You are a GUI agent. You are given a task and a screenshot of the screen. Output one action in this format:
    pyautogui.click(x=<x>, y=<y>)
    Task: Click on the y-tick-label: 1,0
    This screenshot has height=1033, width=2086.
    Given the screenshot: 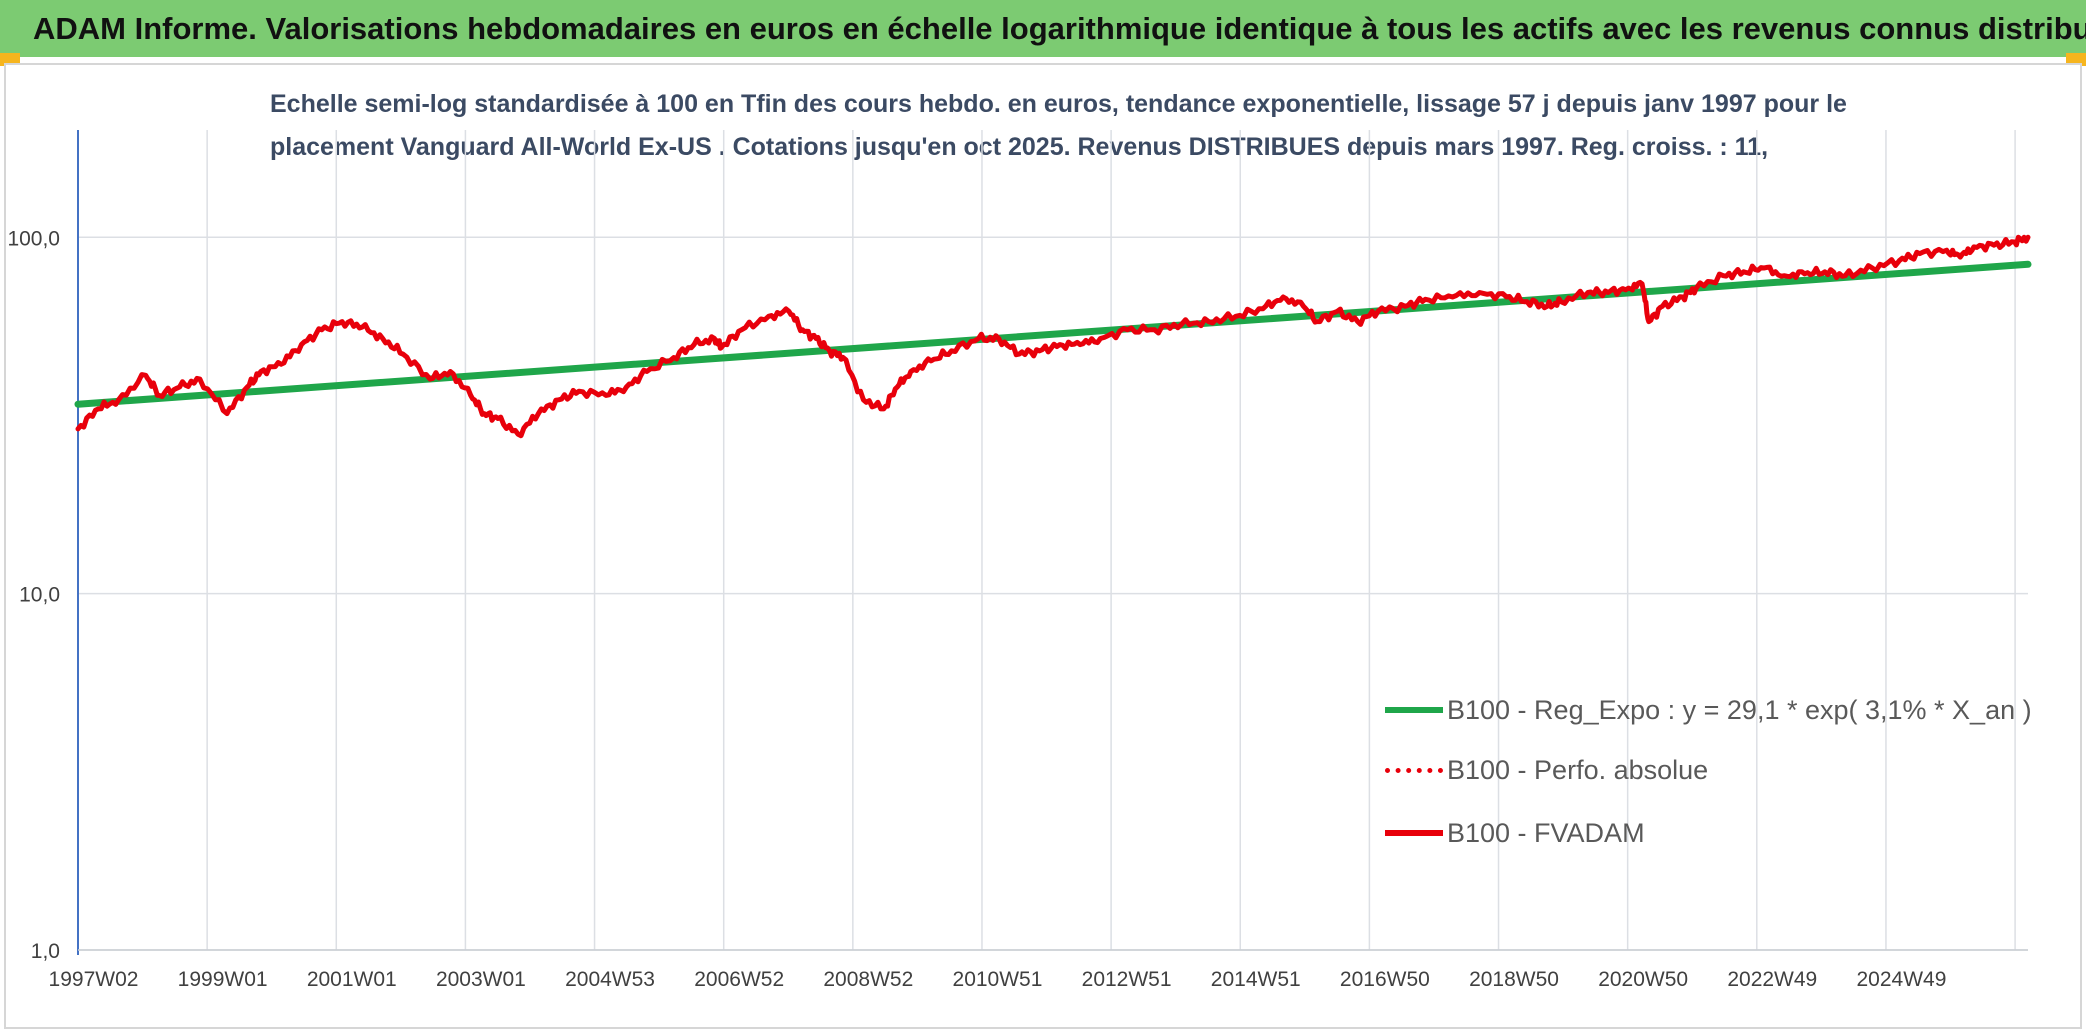 What is the action you would take?
    pyautogui.click(x=45, y=951)
    